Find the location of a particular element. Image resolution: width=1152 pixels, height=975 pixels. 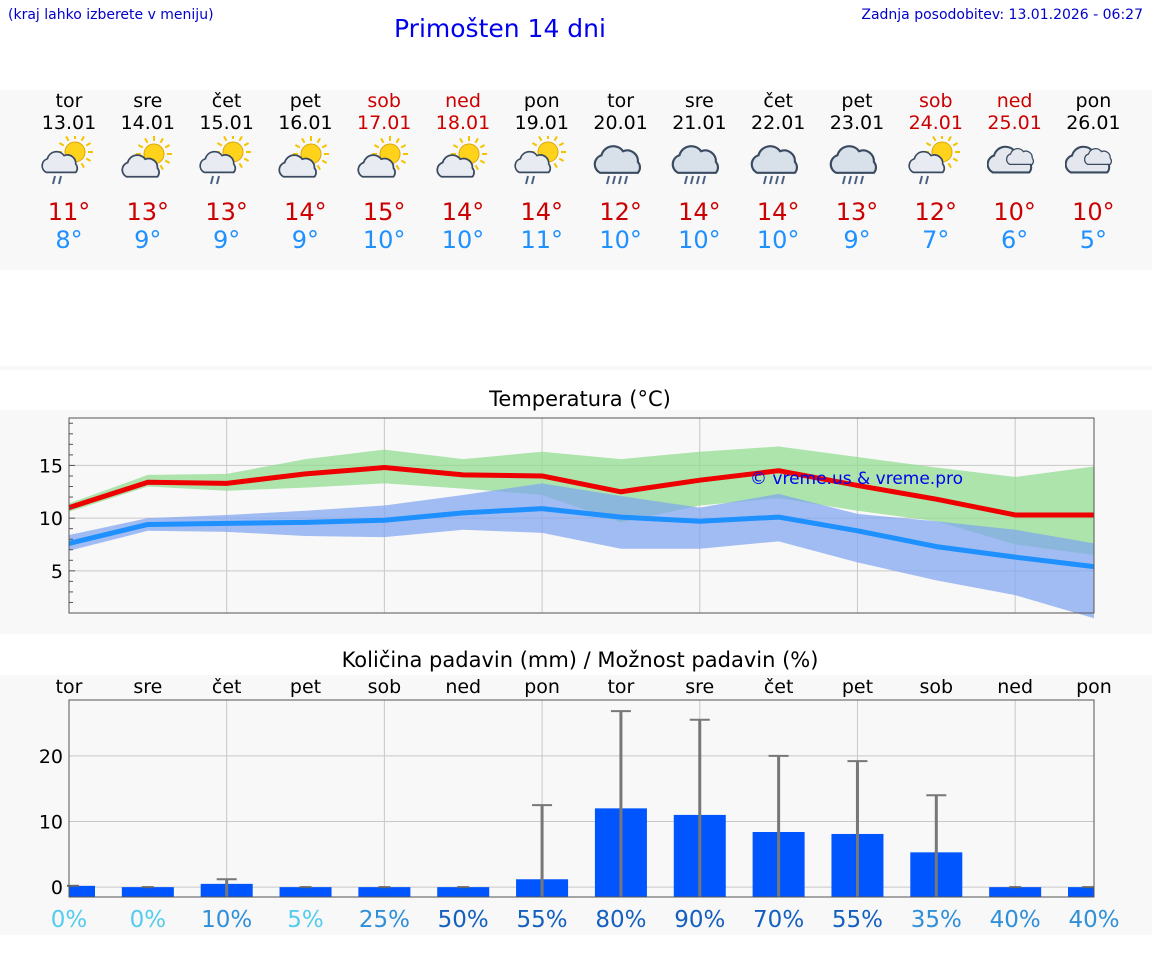

day-label: pon is located at coordinates (1094, 687).